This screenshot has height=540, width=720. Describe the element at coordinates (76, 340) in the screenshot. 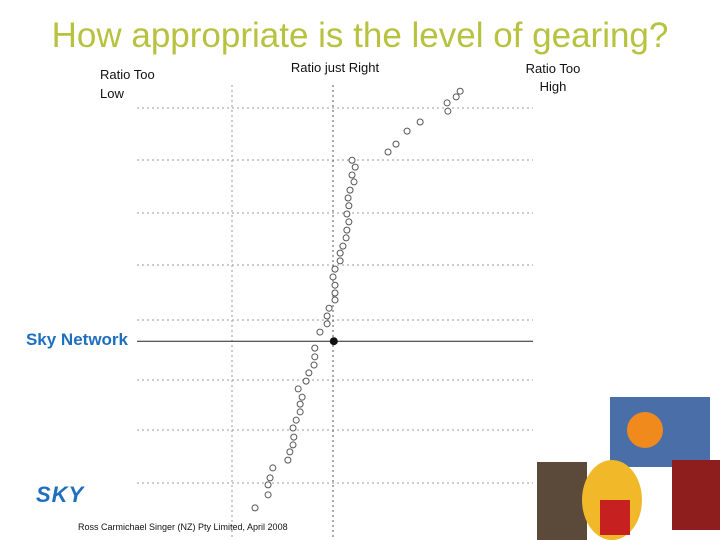

I see `highlight-label: Sky Network` at that location.